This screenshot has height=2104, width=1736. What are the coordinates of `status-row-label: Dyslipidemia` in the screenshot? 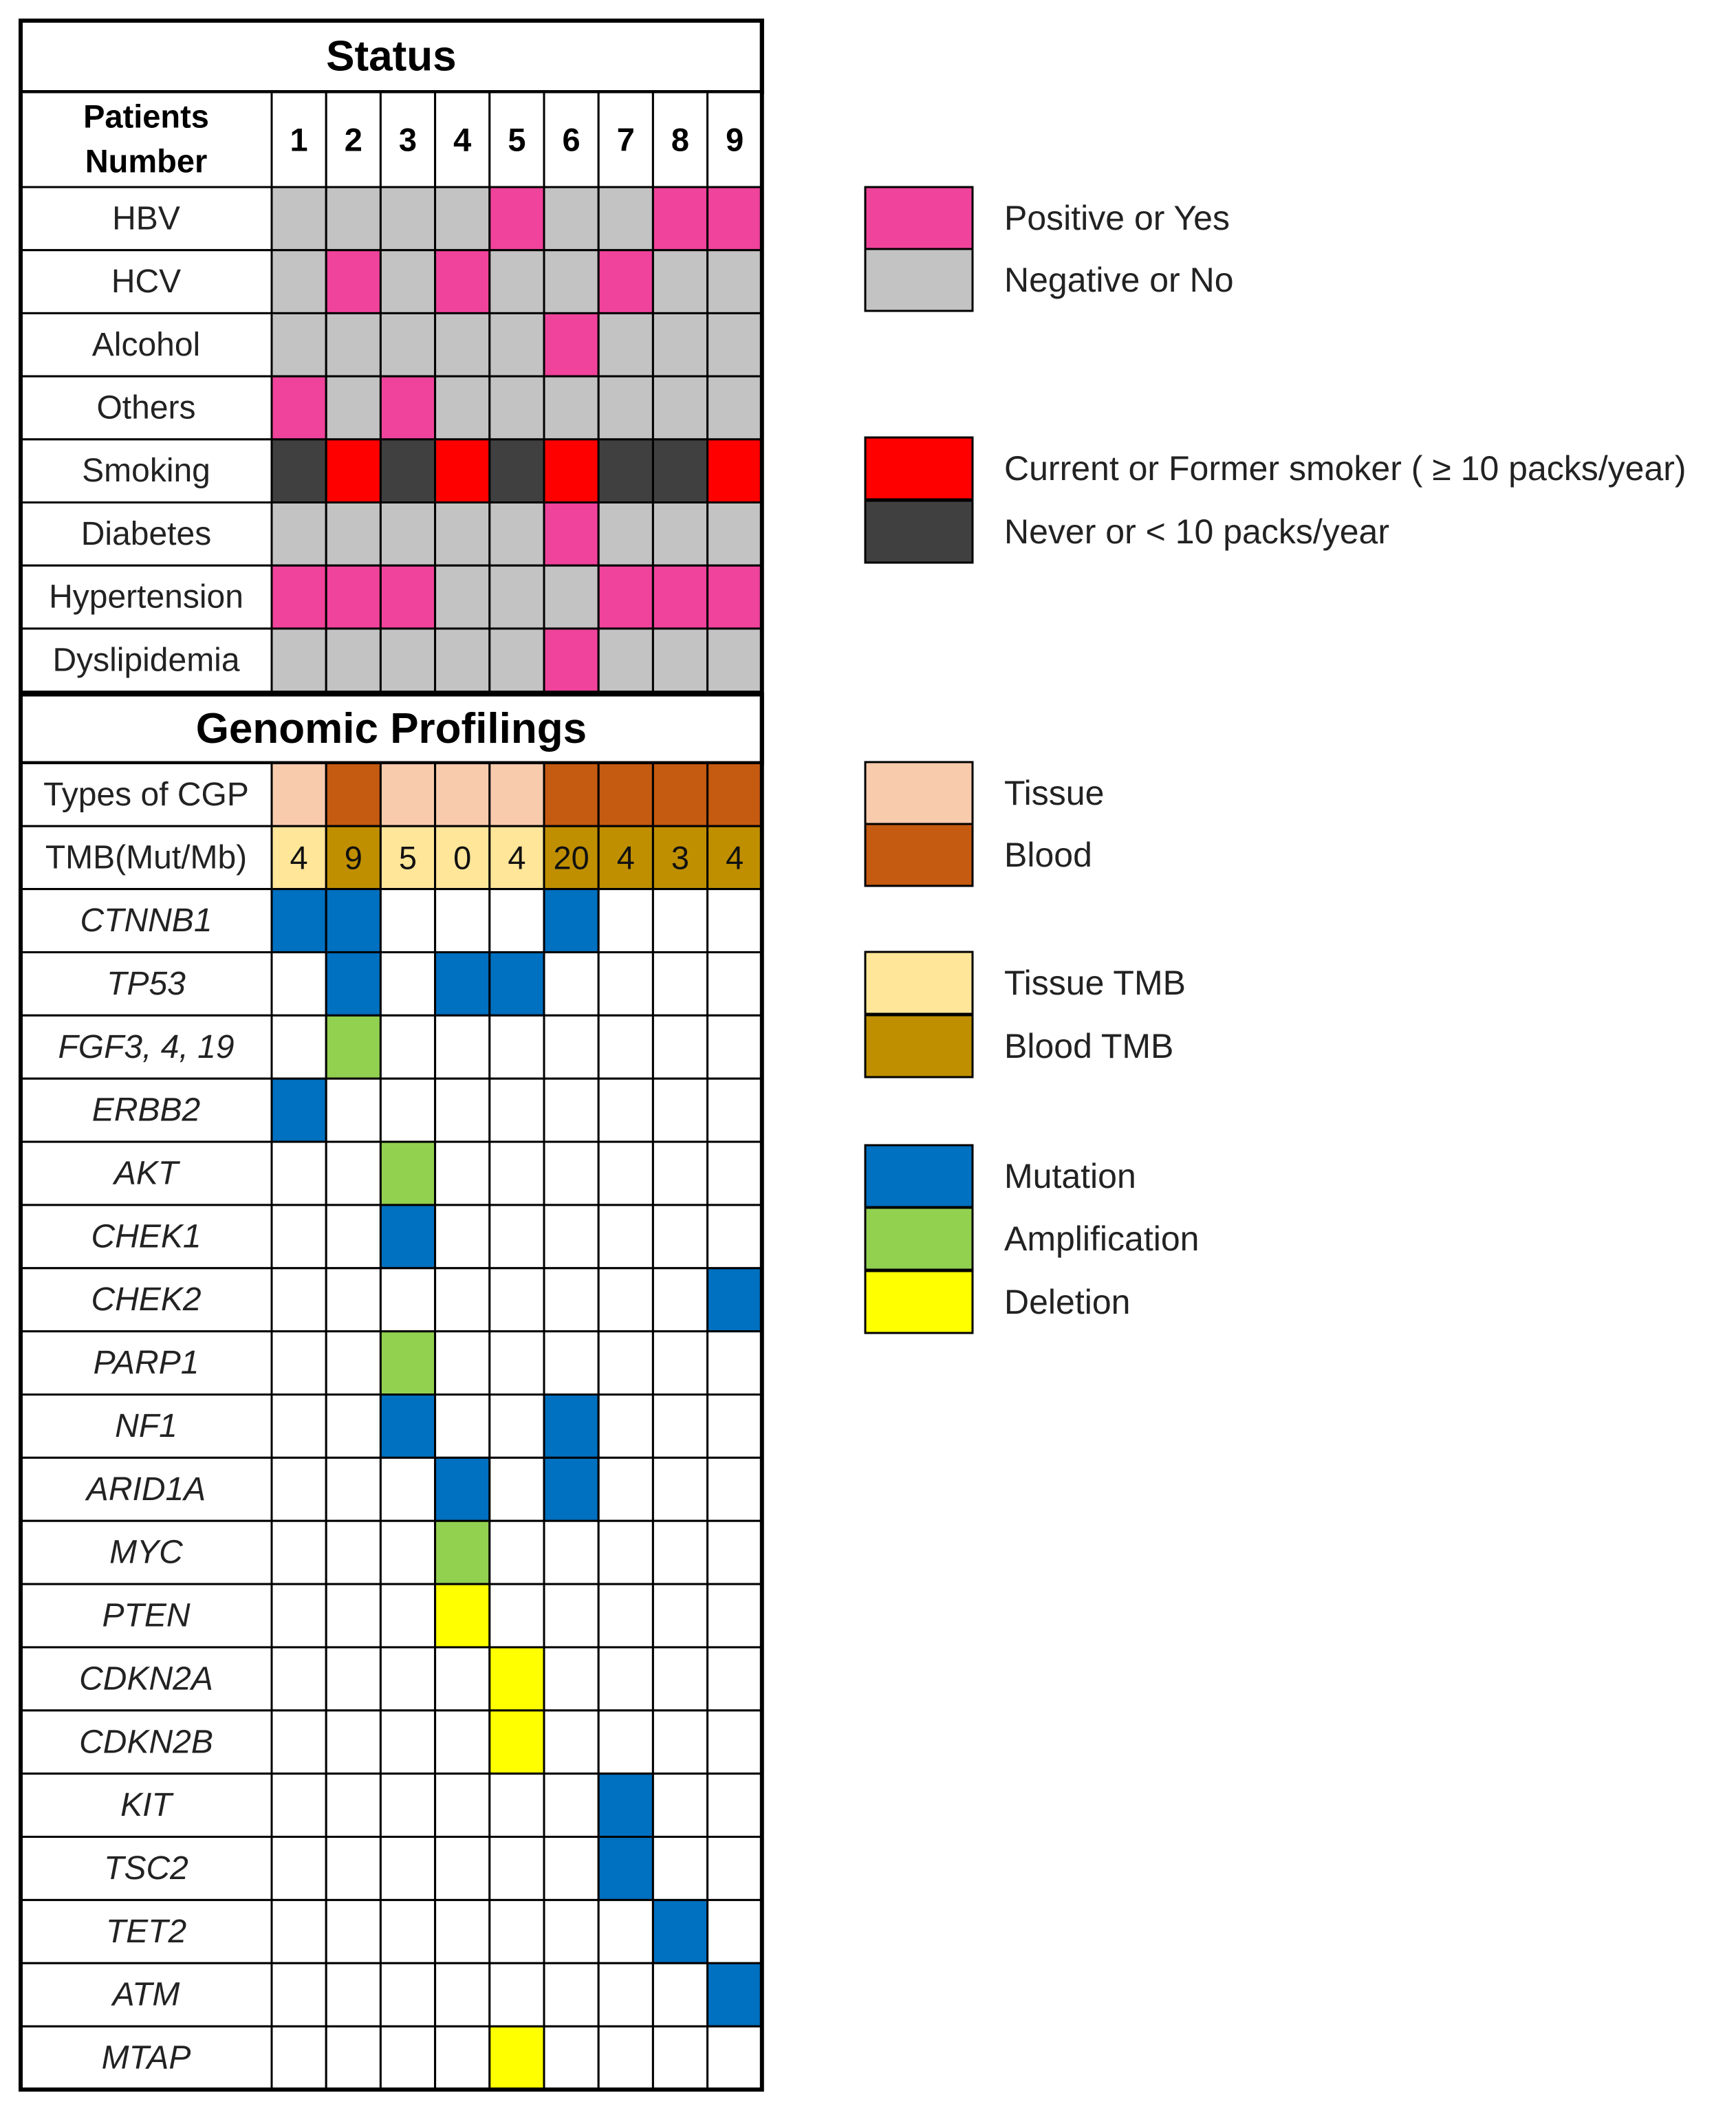 It's located at (145, 660).